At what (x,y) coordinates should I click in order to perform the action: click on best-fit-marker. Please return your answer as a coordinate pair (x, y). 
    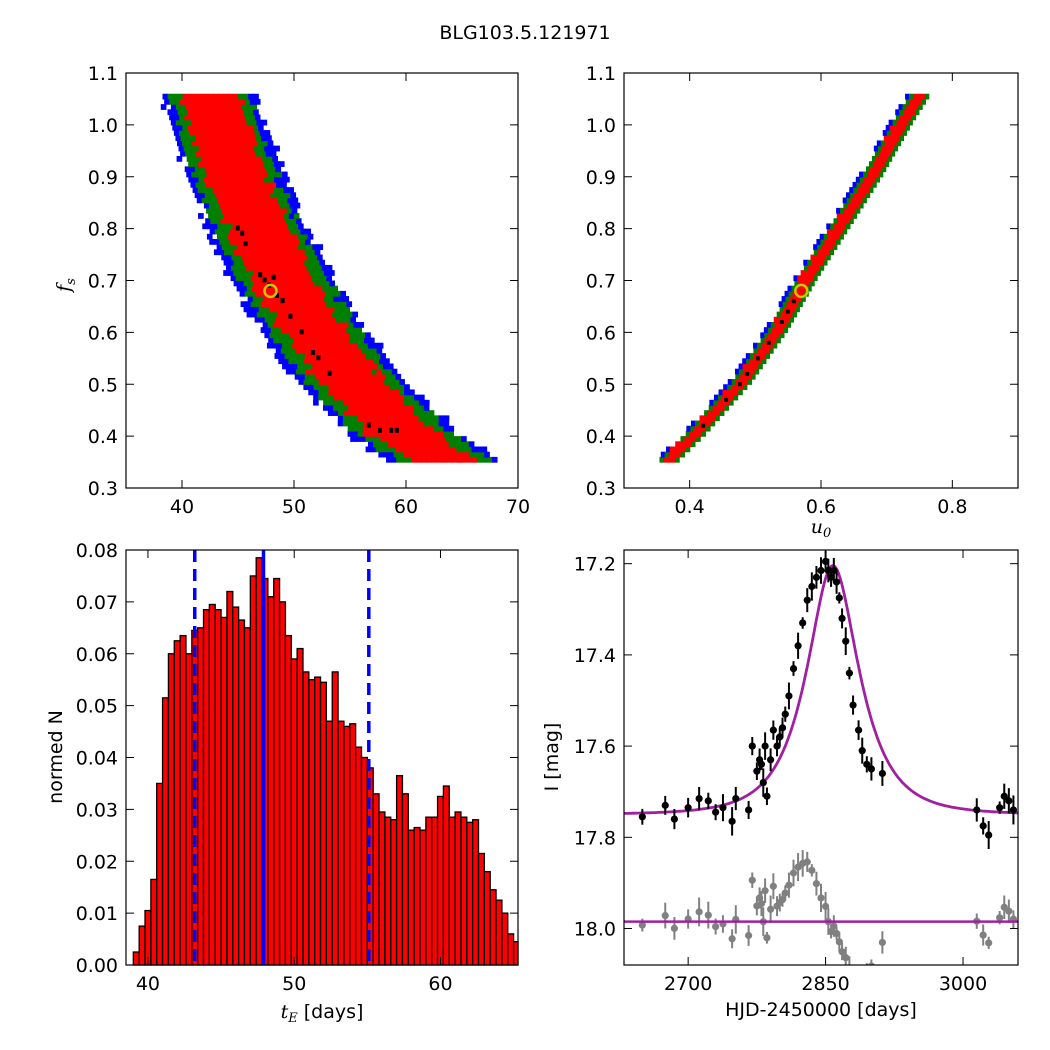
    Looking at the image, I should click on (270, 291).